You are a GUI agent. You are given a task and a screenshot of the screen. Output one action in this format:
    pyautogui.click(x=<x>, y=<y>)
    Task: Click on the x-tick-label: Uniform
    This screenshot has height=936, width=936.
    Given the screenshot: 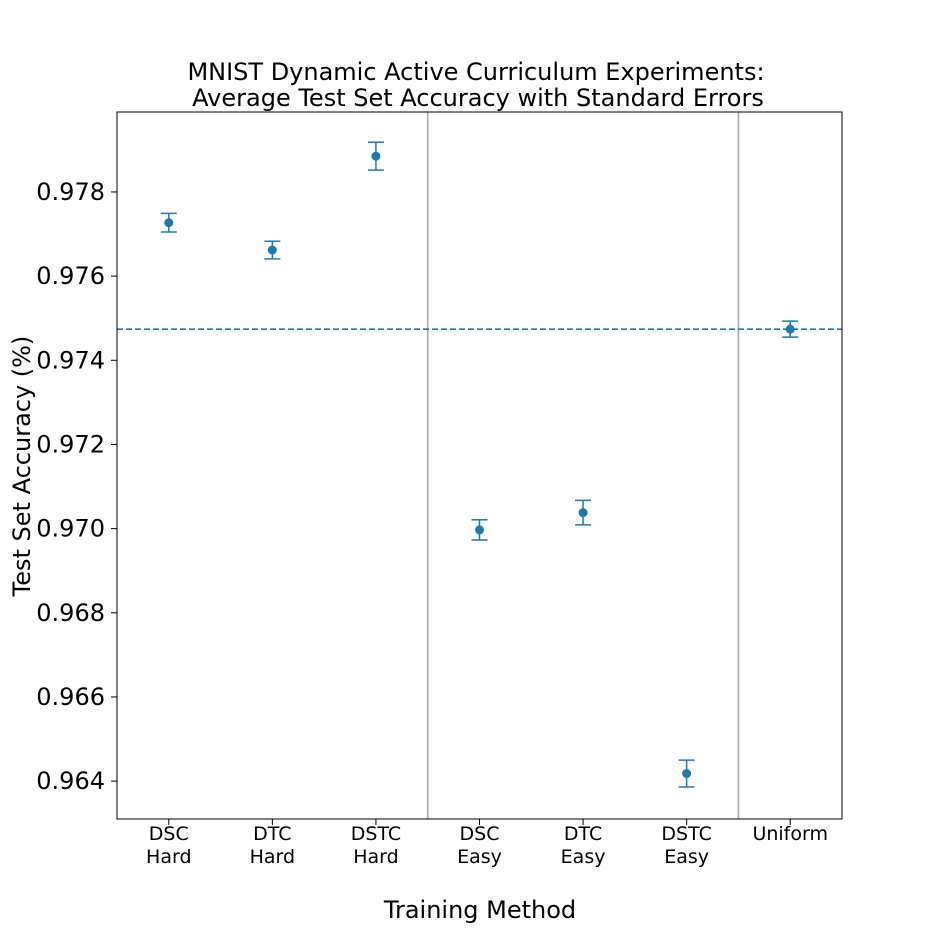 What is the action you would take?
    pyautogui.click(x=790, y=834)
    